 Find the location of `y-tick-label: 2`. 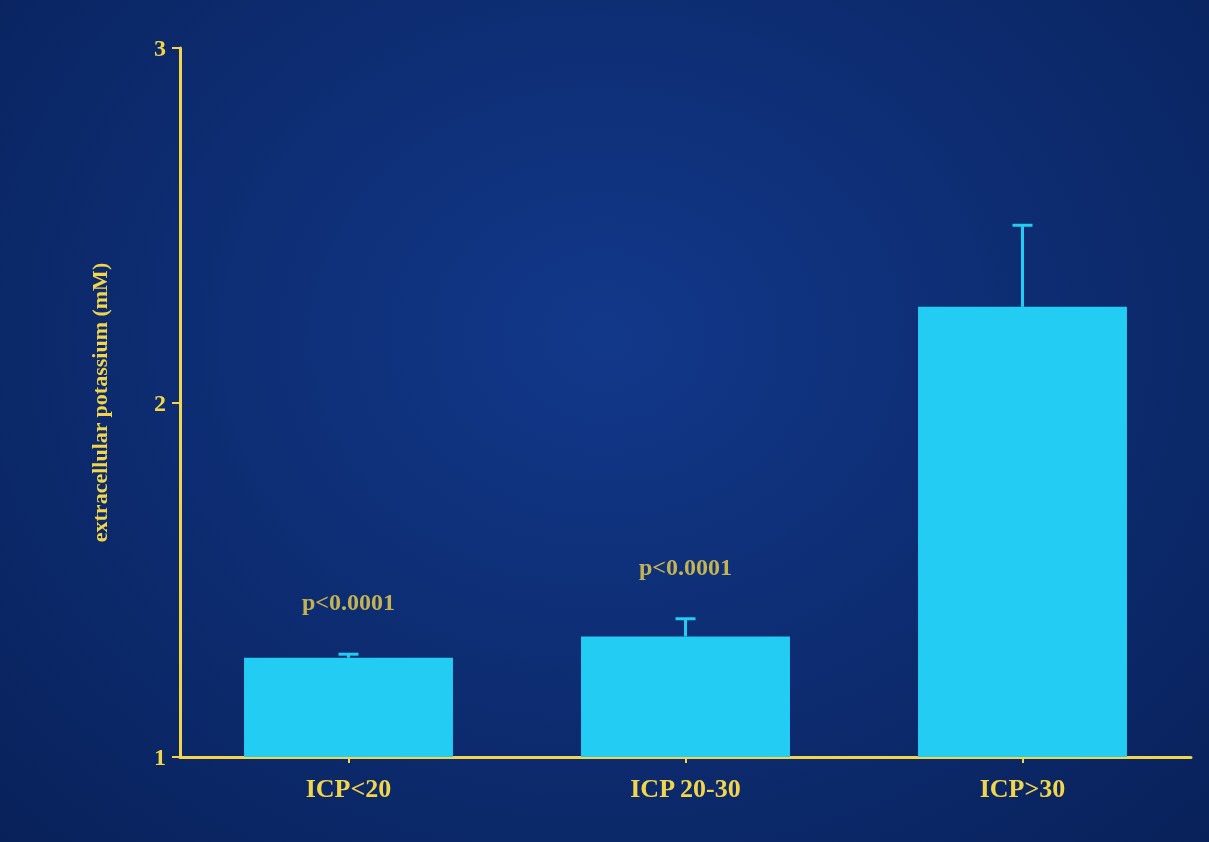

y-tick-label: 2 is located at coordinates (160, 402).